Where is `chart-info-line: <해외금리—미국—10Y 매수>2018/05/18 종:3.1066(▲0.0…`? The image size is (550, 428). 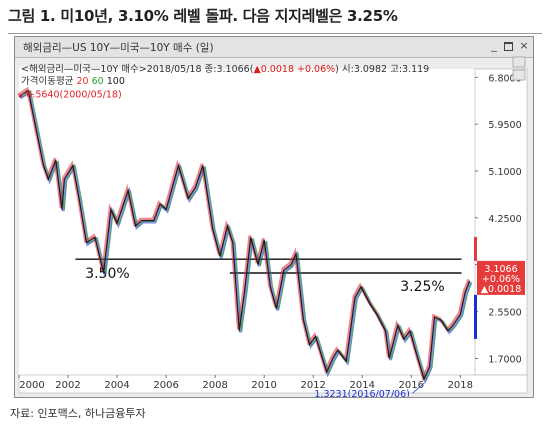 chart-info-line: <해외금리—미국—10Y 매수>2018/05/18 종:3.1066(▲0.0… is located at coordinates (225, 68).